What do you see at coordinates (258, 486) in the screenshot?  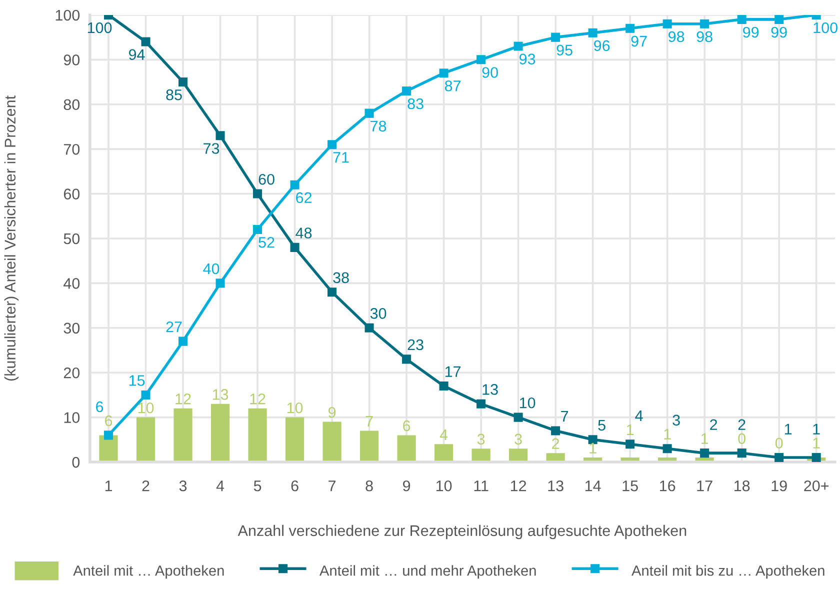 I see `x-tick-label: 5` at bounding box center [258, 486].